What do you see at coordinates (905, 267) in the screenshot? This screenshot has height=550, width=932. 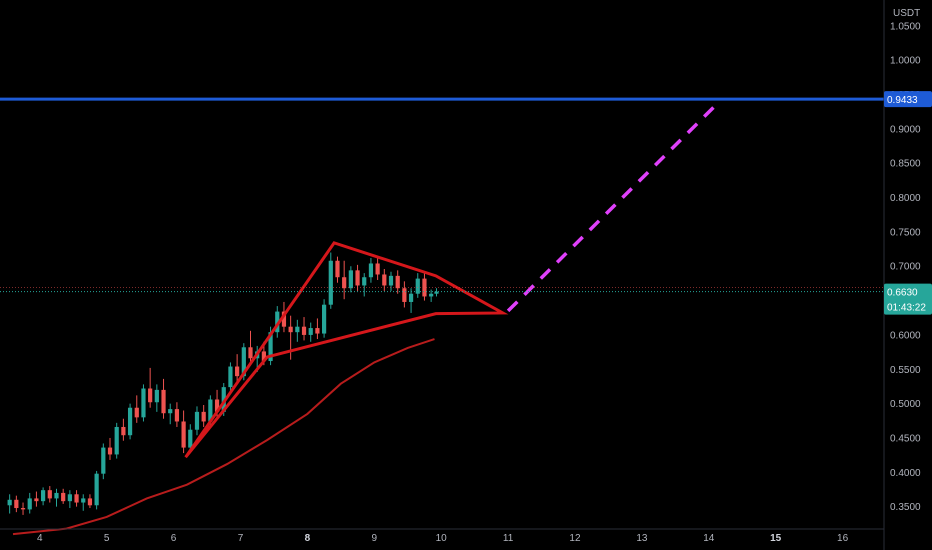 I see `y-tick-label: 0.7000` at bounding box center [905, 267].